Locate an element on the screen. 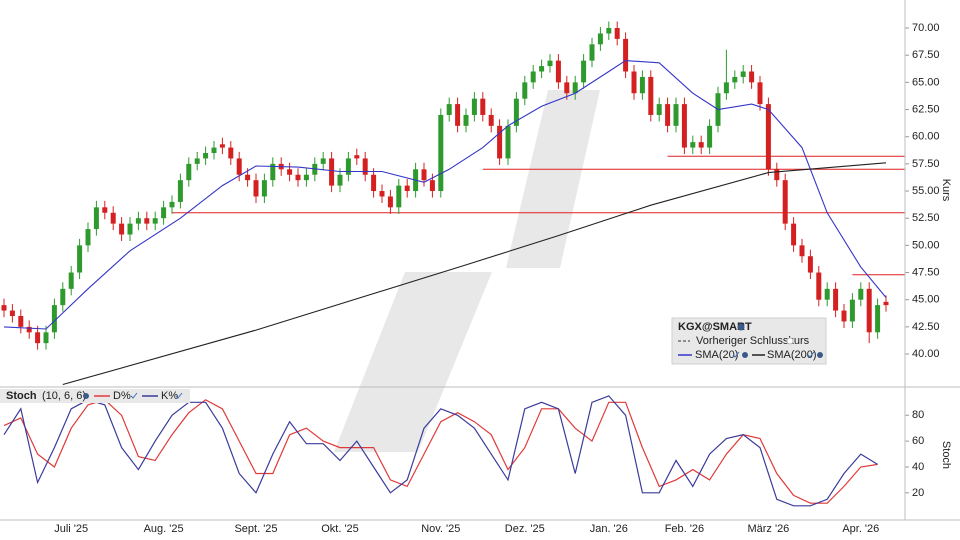 The height and width of the screenshot is (540, 960). x-tick-label: Dez. '25 is located at coordinates (525, 529).